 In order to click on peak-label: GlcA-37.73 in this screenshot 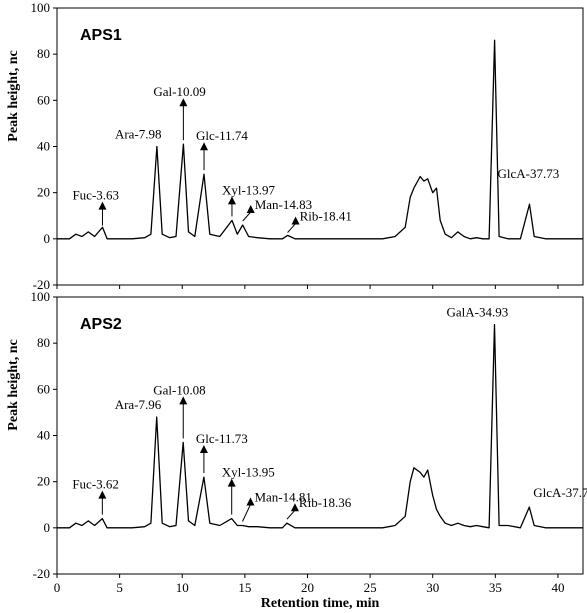, I will do `click(529, 173)`.